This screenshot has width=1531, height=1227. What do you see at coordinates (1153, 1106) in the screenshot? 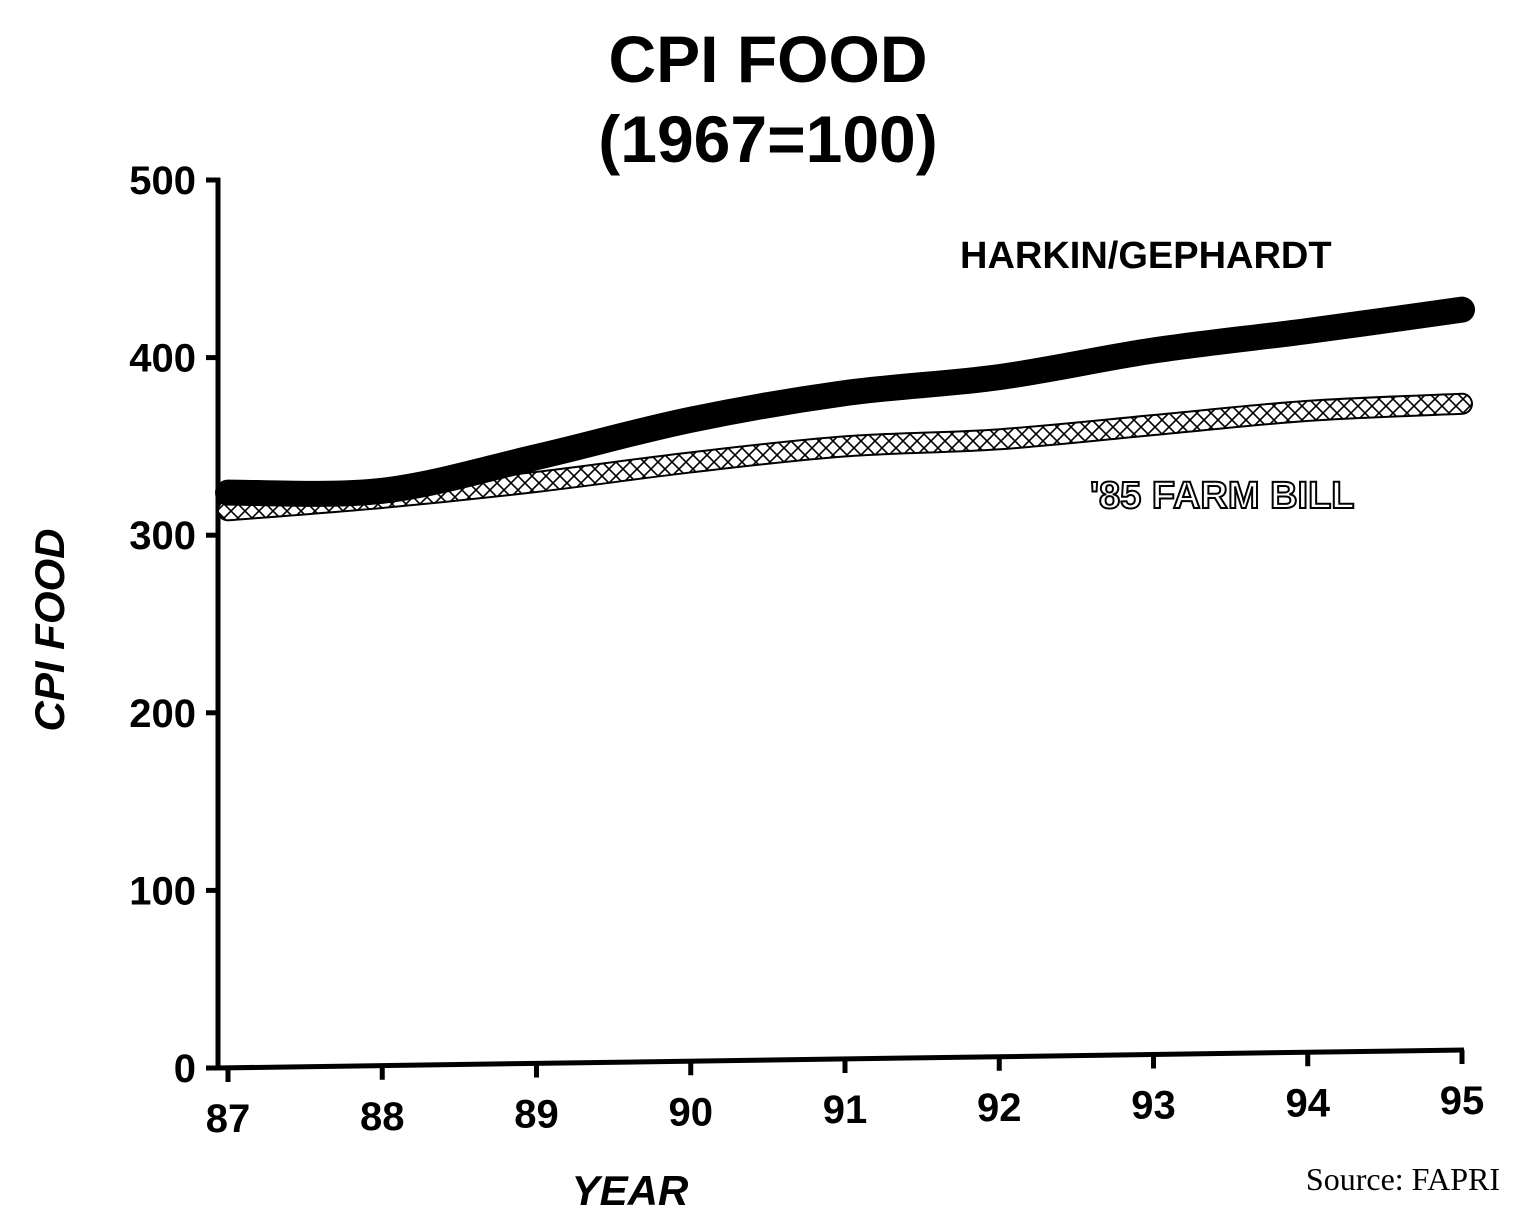
I see `x-tick-label: 93` at bounding box center [1153, 1106].